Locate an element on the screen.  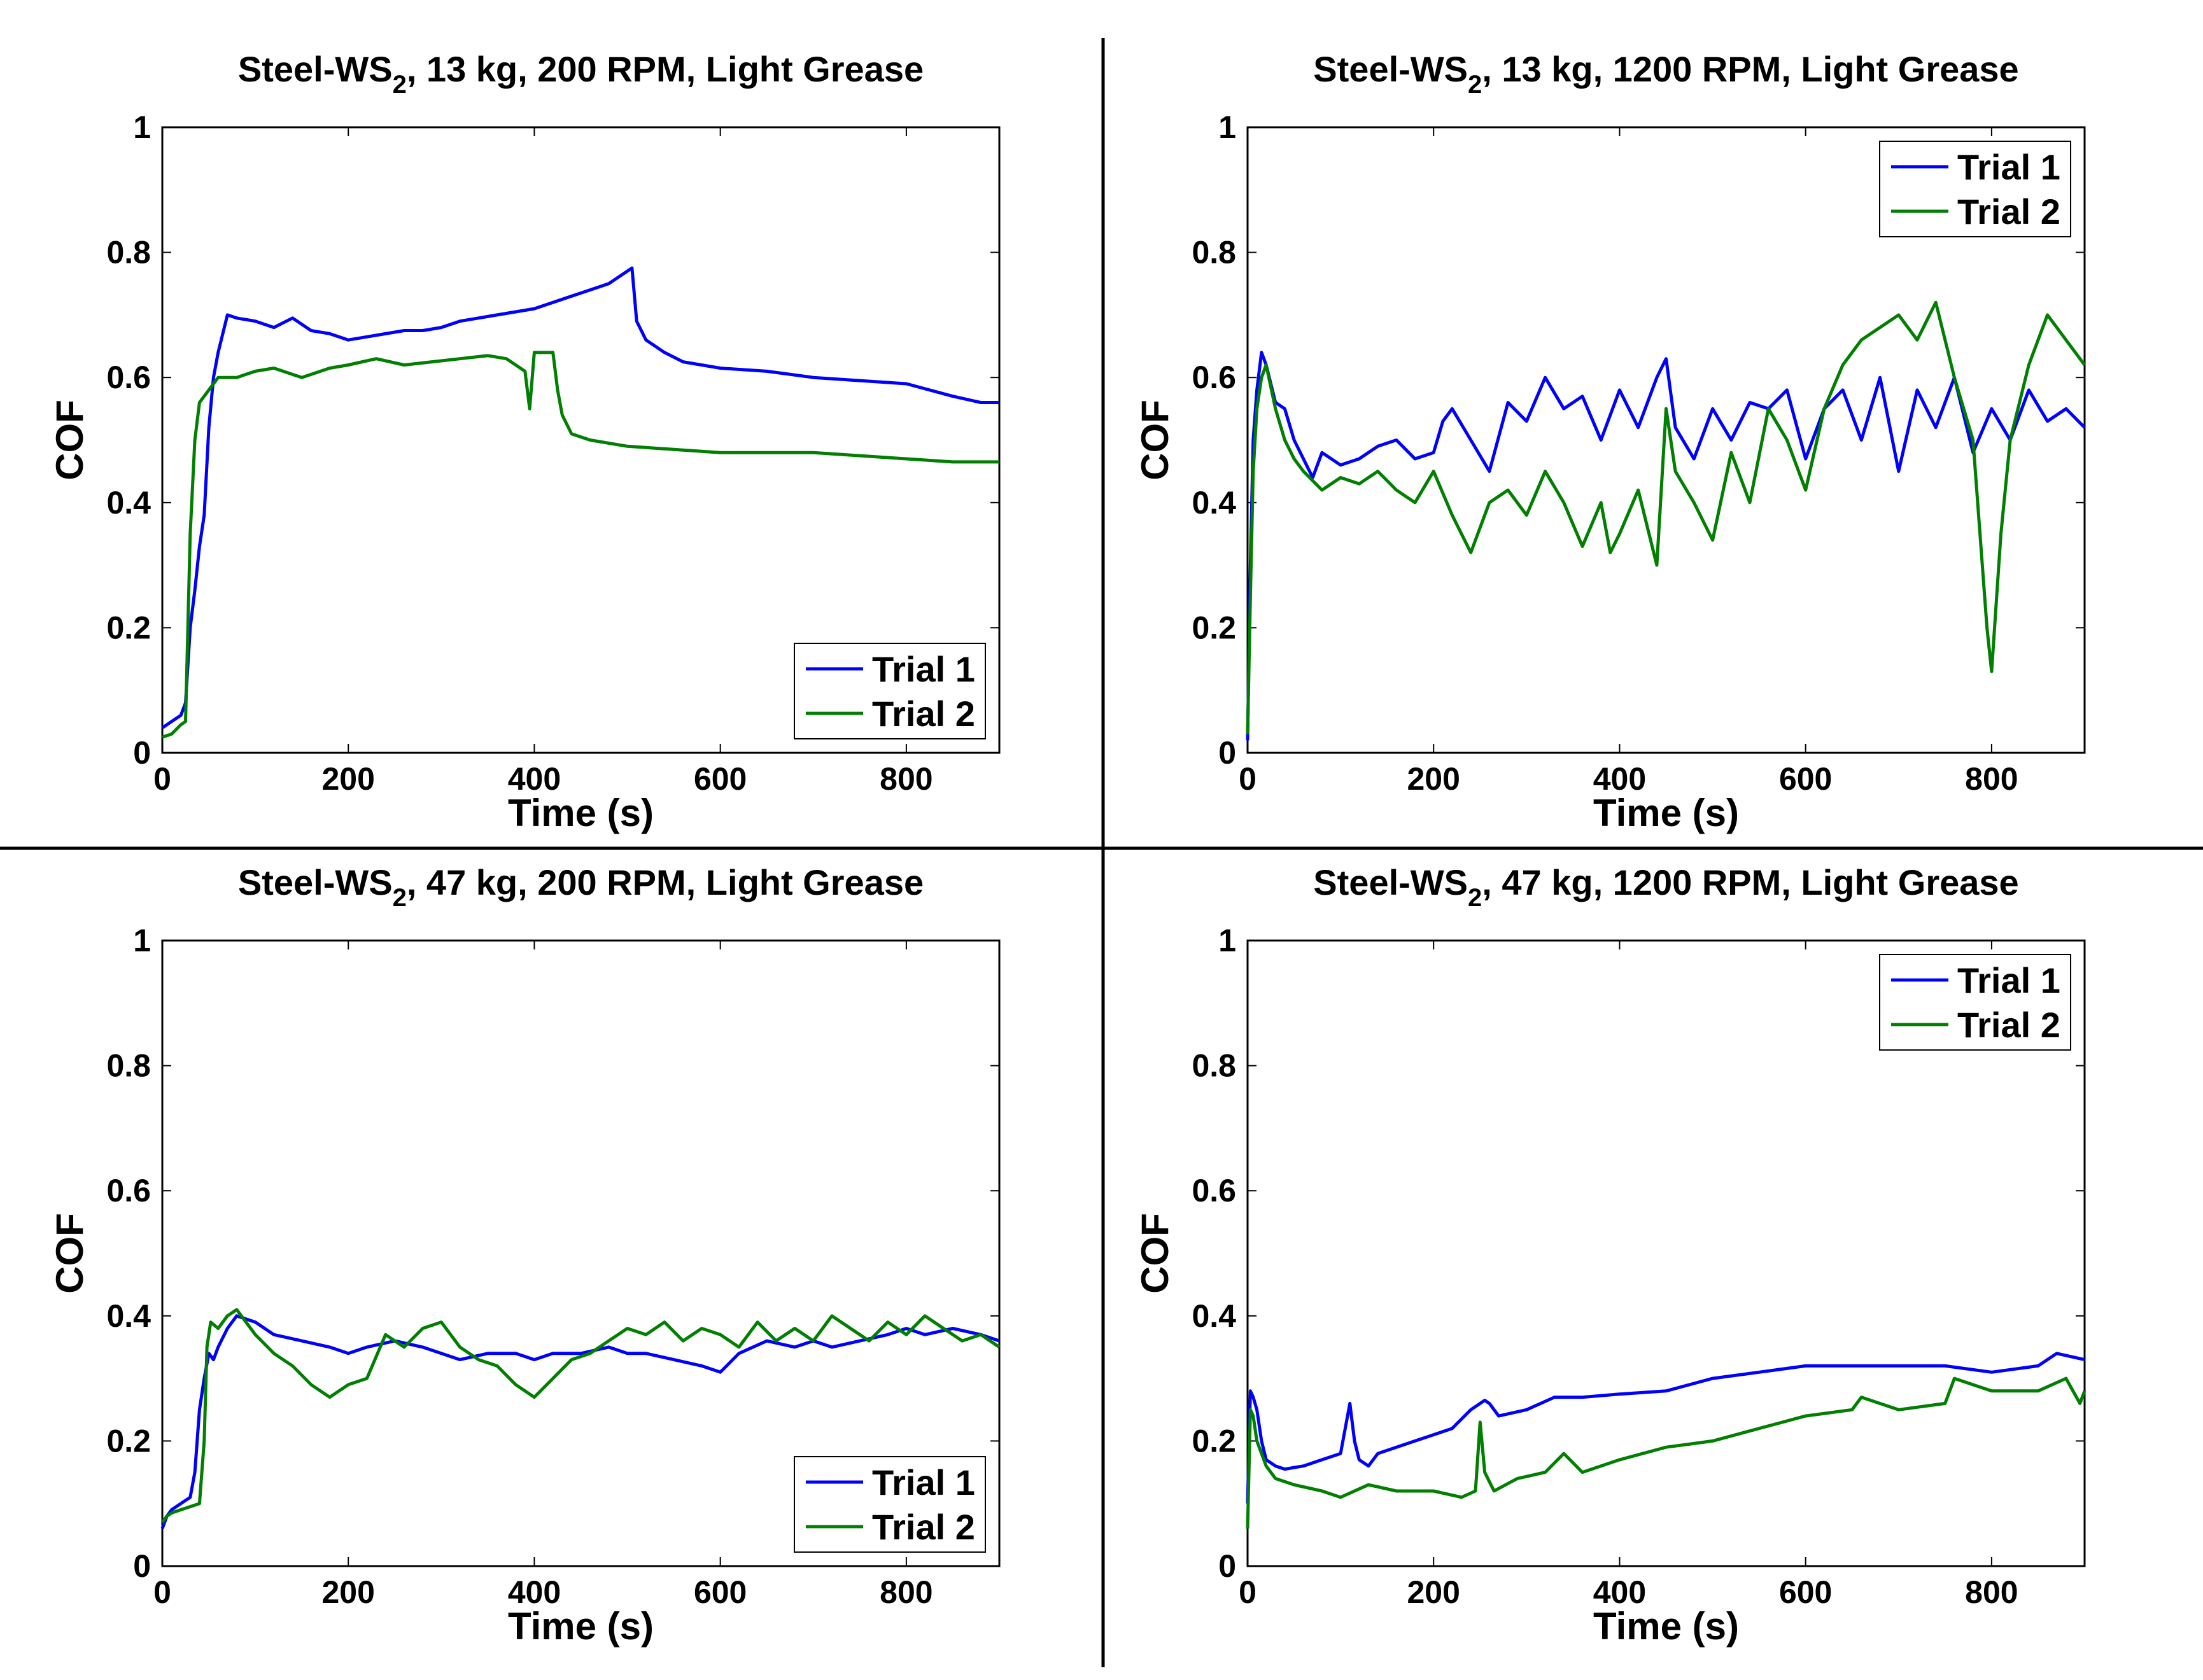
title-rest: , 13 kg, 200 RPM, Light Grease is located at coordinates (665, 69).